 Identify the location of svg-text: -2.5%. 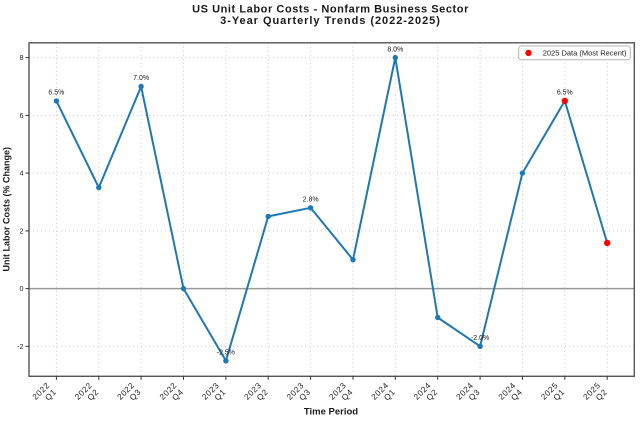
(226, 353).